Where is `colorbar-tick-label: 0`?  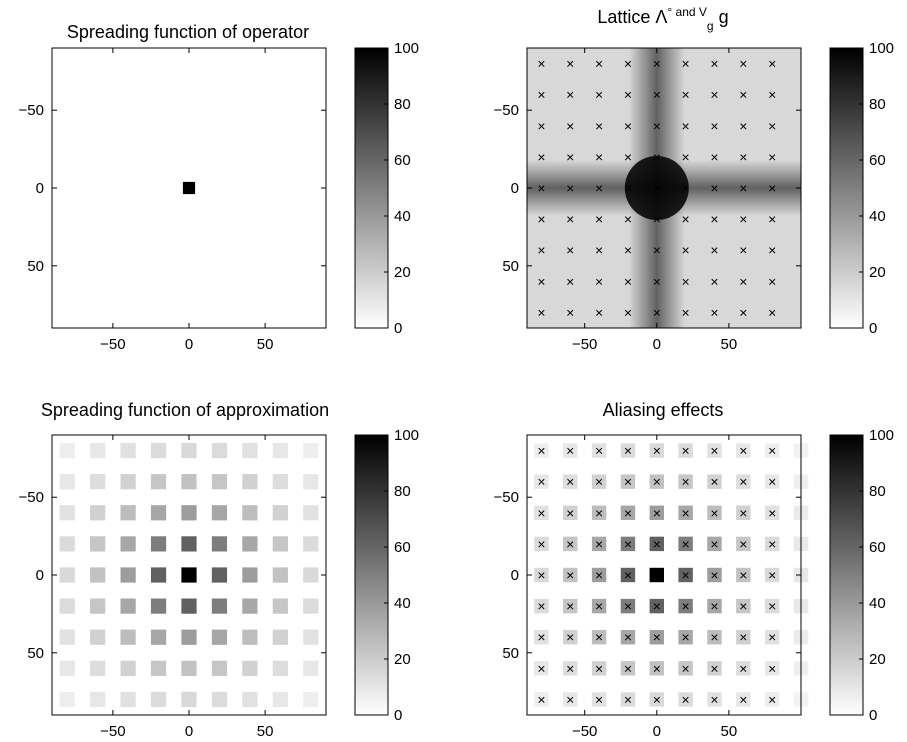
colorbar-tick-label: 0 is located at coordinates (398, 715).